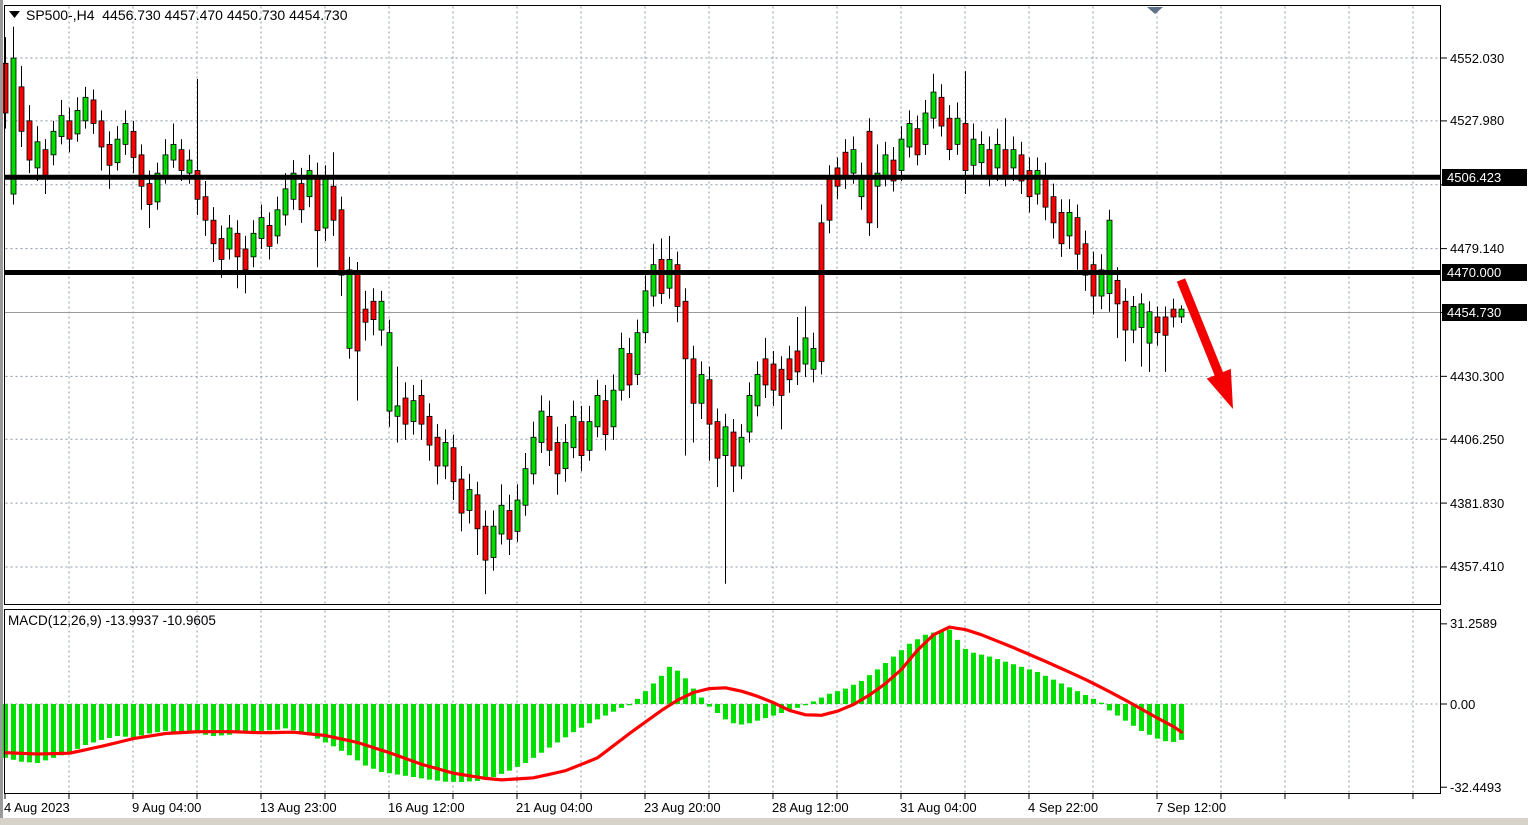 The height and width of the screenshot is (825, 1528). What do you see at coordinates (14, 14) in the screenshot?
I see `symbol-dropdown-icon` at bounding box center [14, 14].